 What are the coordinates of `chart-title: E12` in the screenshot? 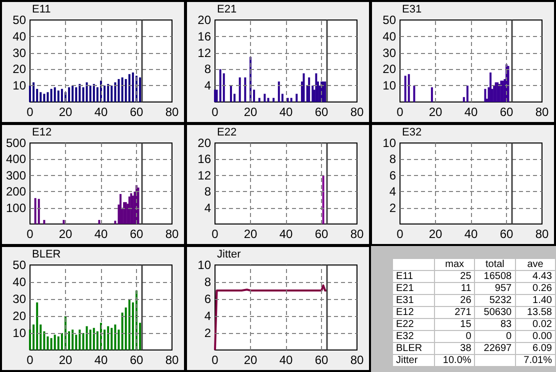 It's located at (42, 132).